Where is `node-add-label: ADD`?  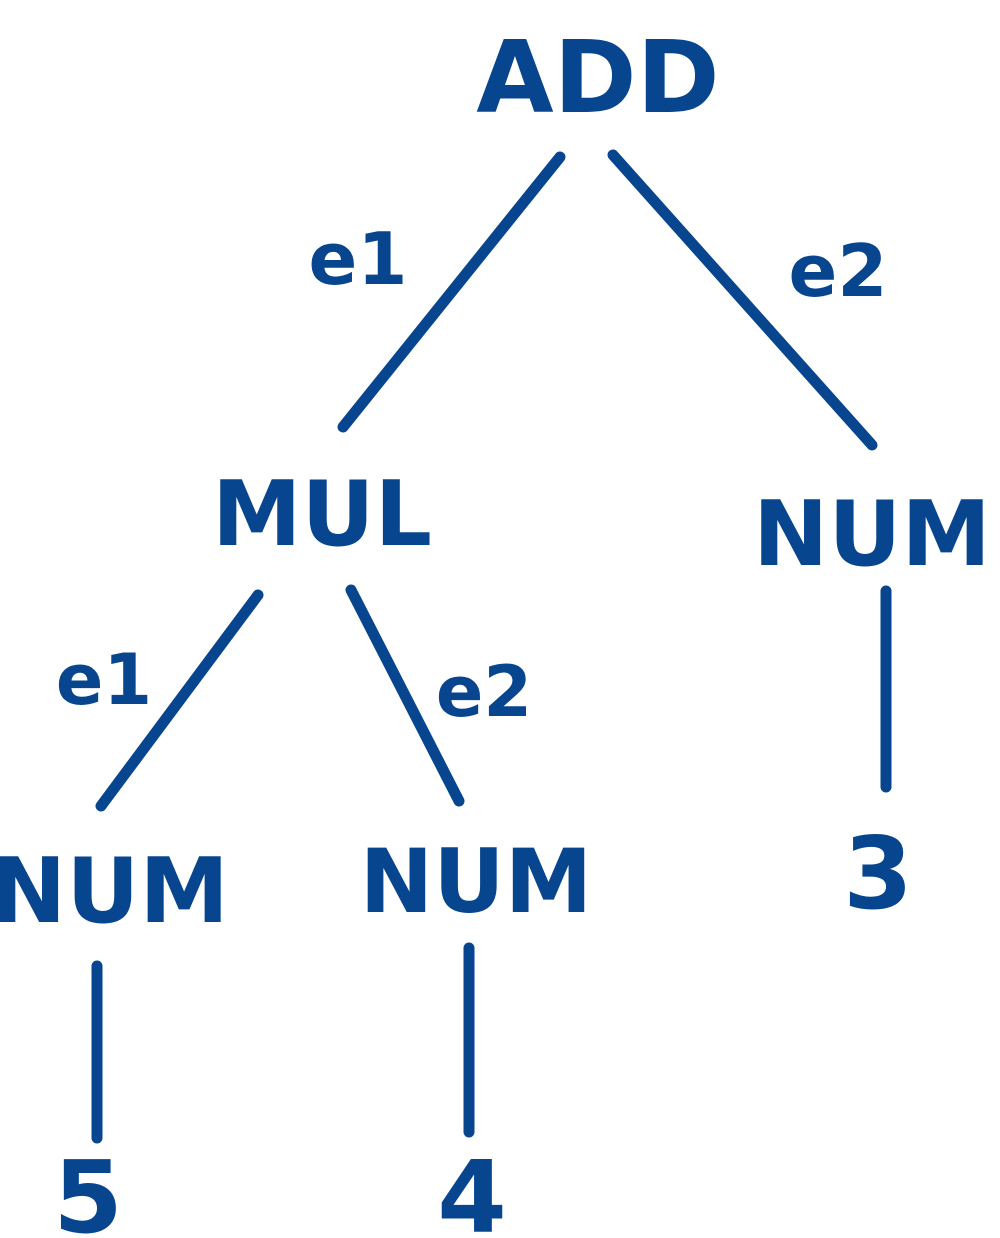
node-add-label: ADD is located at coordinates (597, 77).